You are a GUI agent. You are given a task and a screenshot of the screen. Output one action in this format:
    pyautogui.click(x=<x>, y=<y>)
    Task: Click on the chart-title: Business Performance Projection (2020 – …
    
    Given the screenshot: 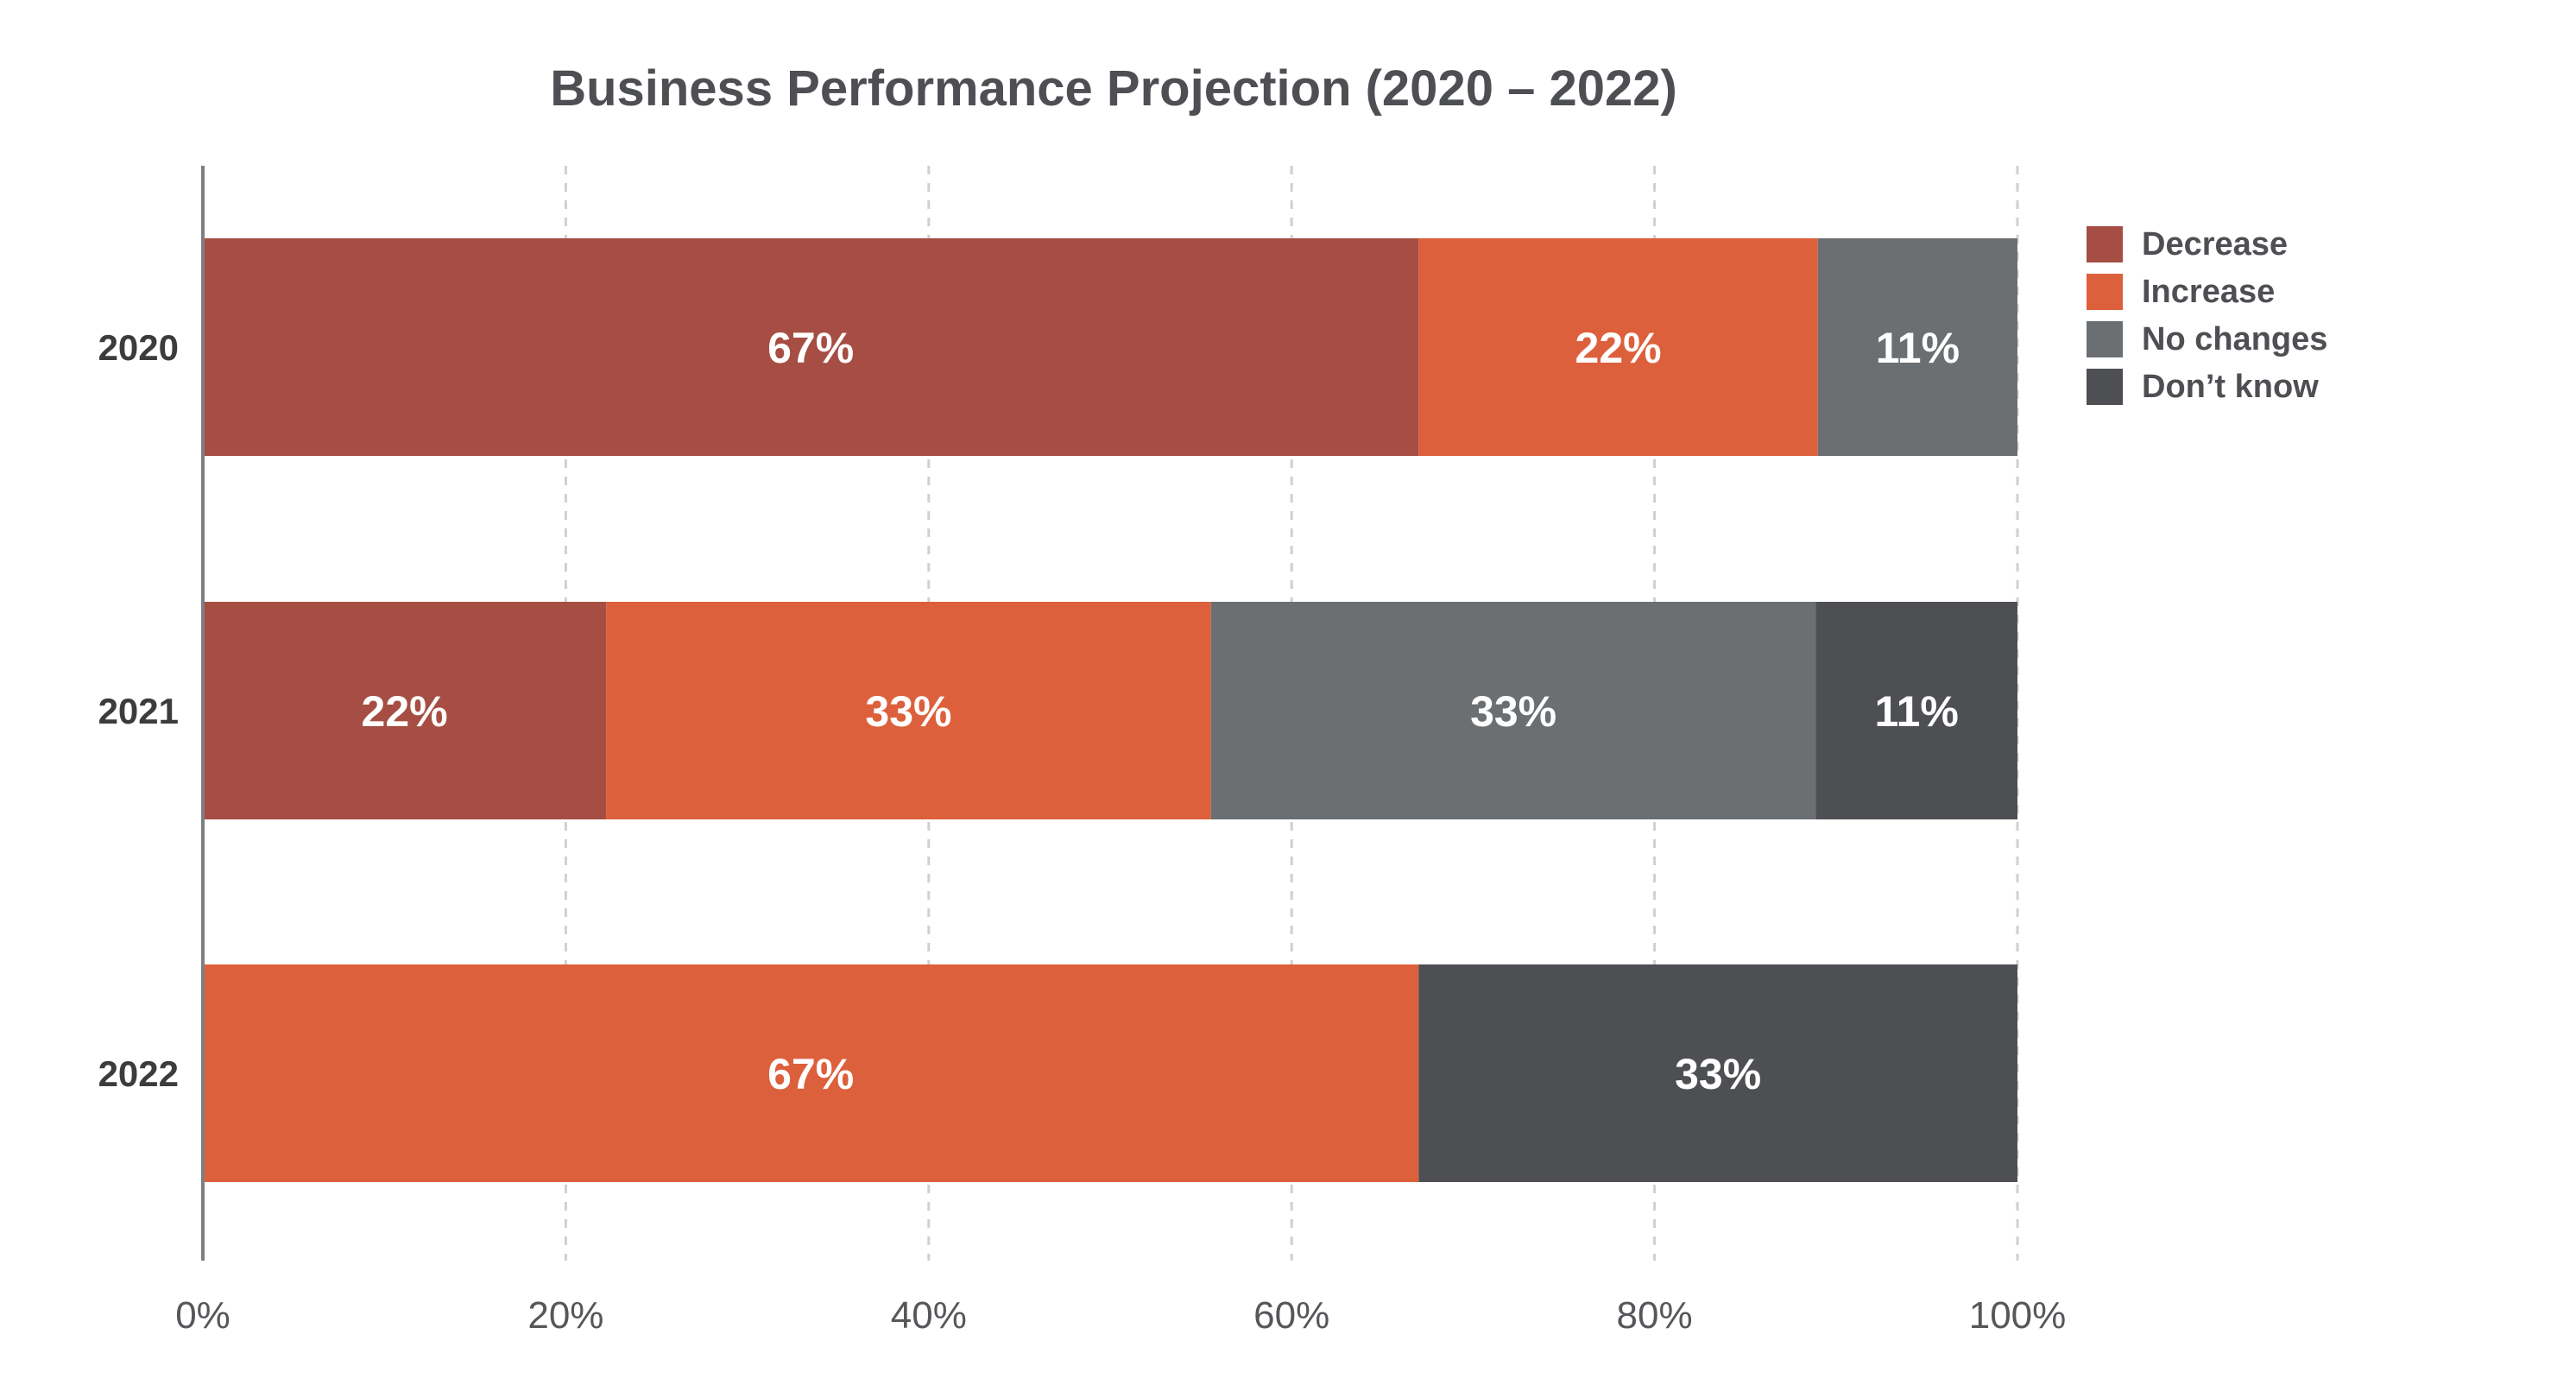 What is the action you would take?
    pyautogui.click(x=1113, y=88)
    